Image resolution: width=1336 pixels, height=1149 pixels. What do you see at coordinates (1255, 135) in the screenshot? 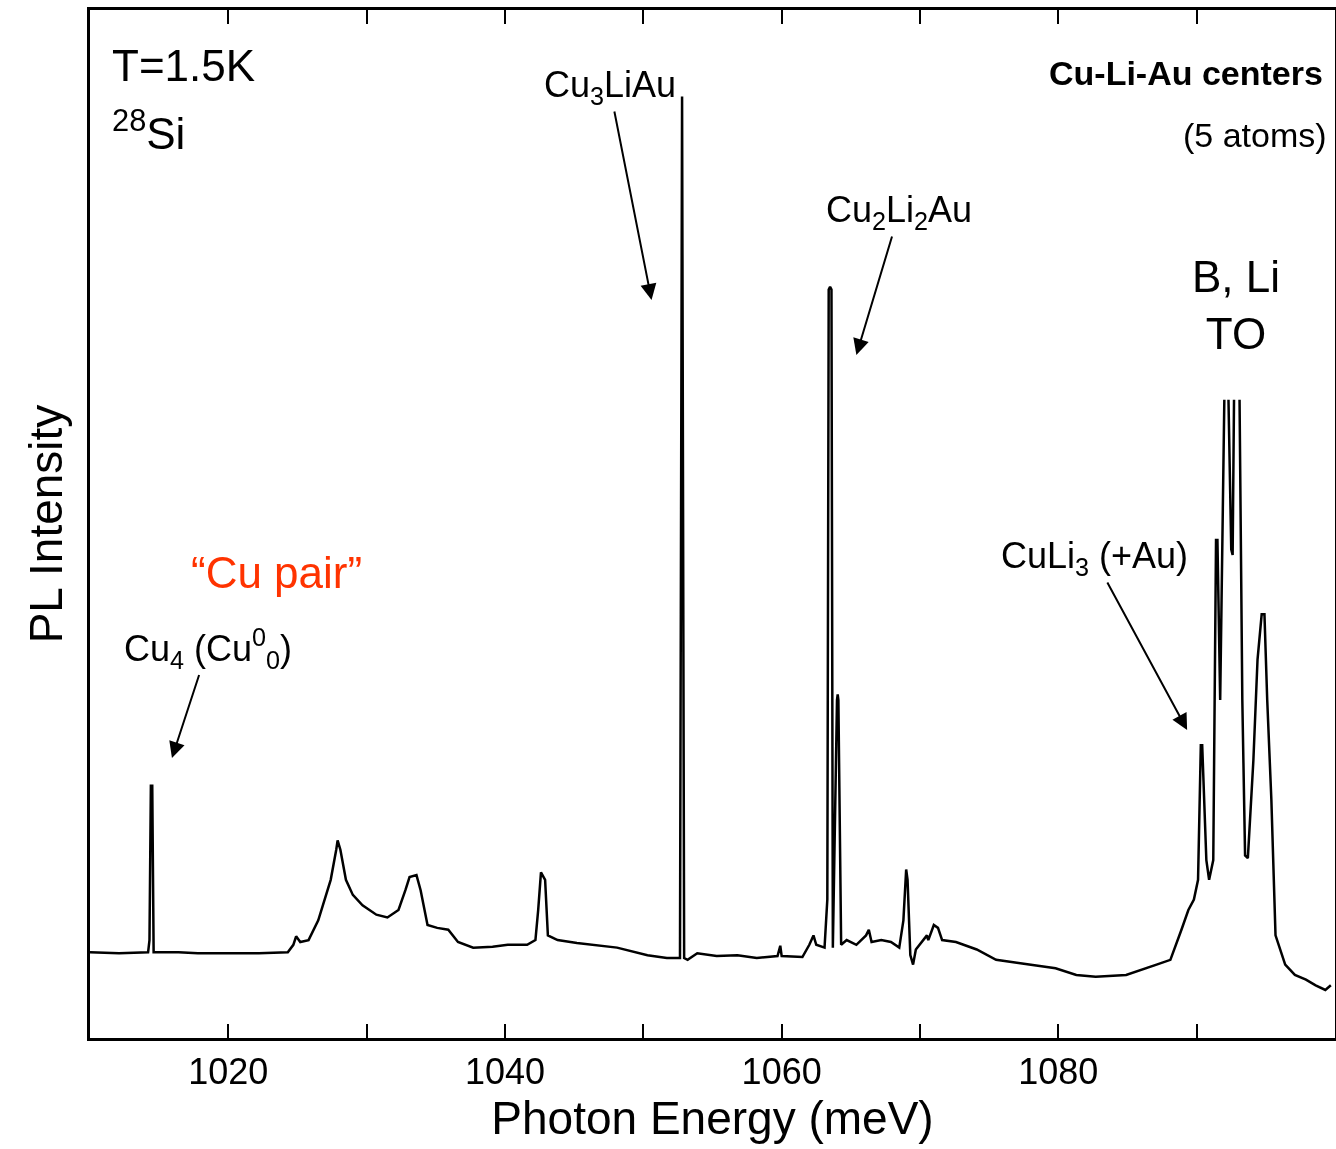
I see `annotation: (5 atoms)` at bounding box center [1255, 135].